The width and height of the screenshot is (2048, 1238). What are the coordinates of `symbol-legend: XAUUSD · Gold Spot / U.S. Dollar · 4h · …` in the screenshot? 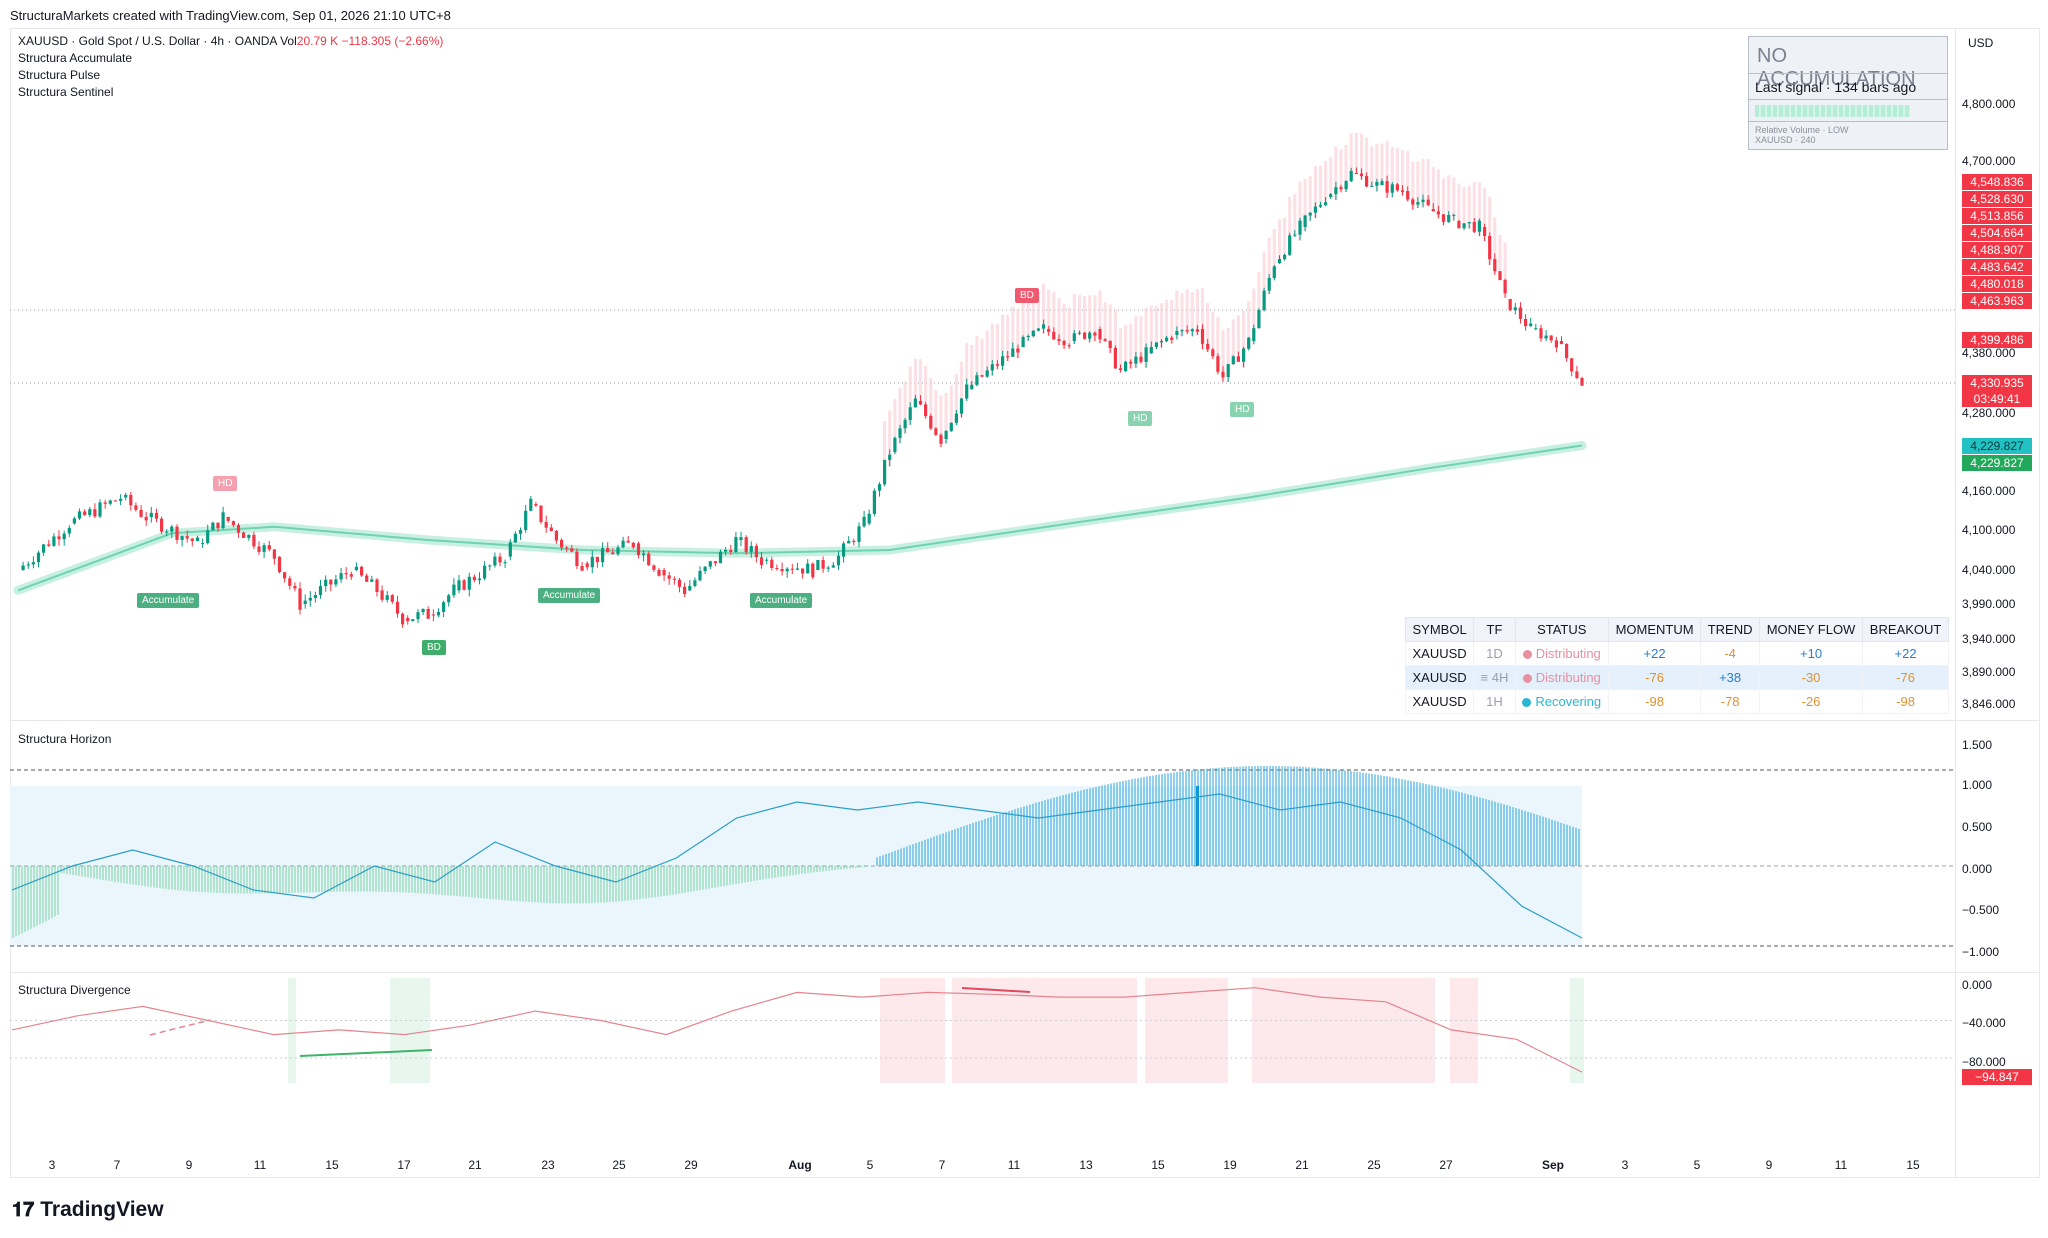 It's located at (230, 41).